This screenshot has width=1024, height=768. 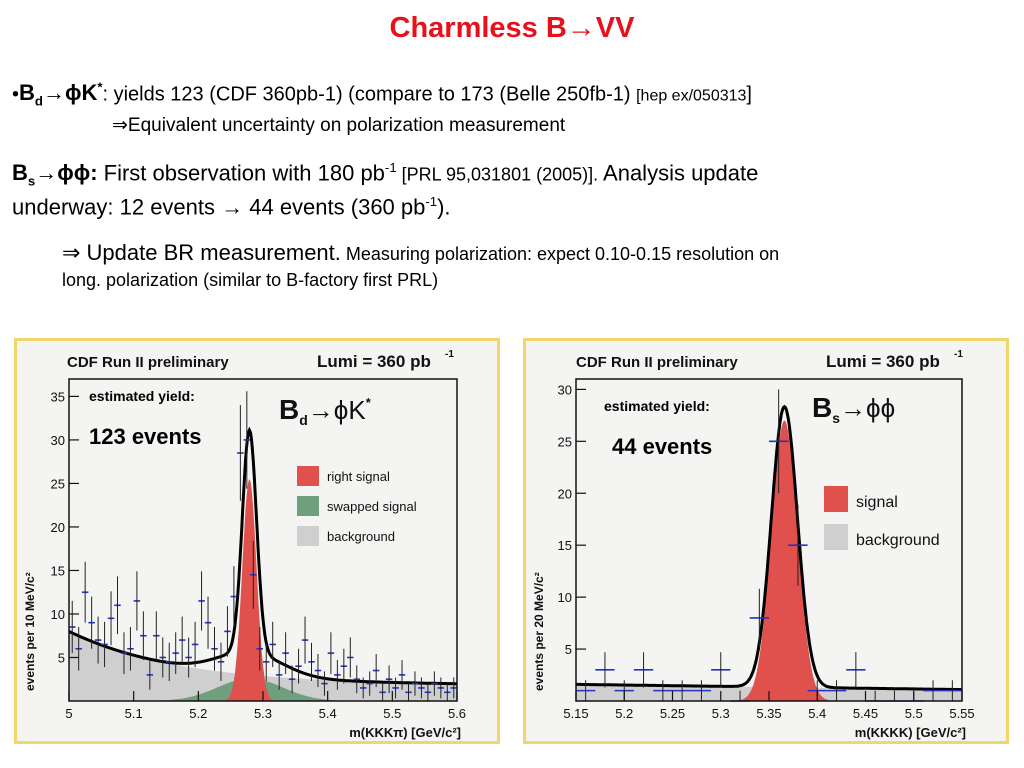 I want to click on legend-label: signal, so click(x=877, y=502).